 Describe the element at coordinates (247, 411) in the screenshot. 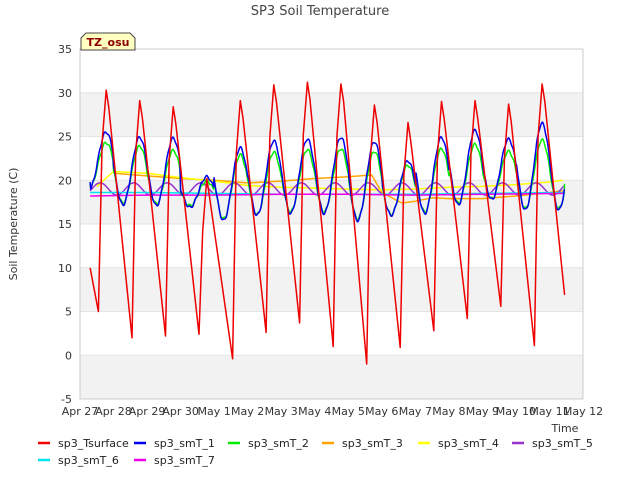

I see `x-tick-label: May 2` at that location.